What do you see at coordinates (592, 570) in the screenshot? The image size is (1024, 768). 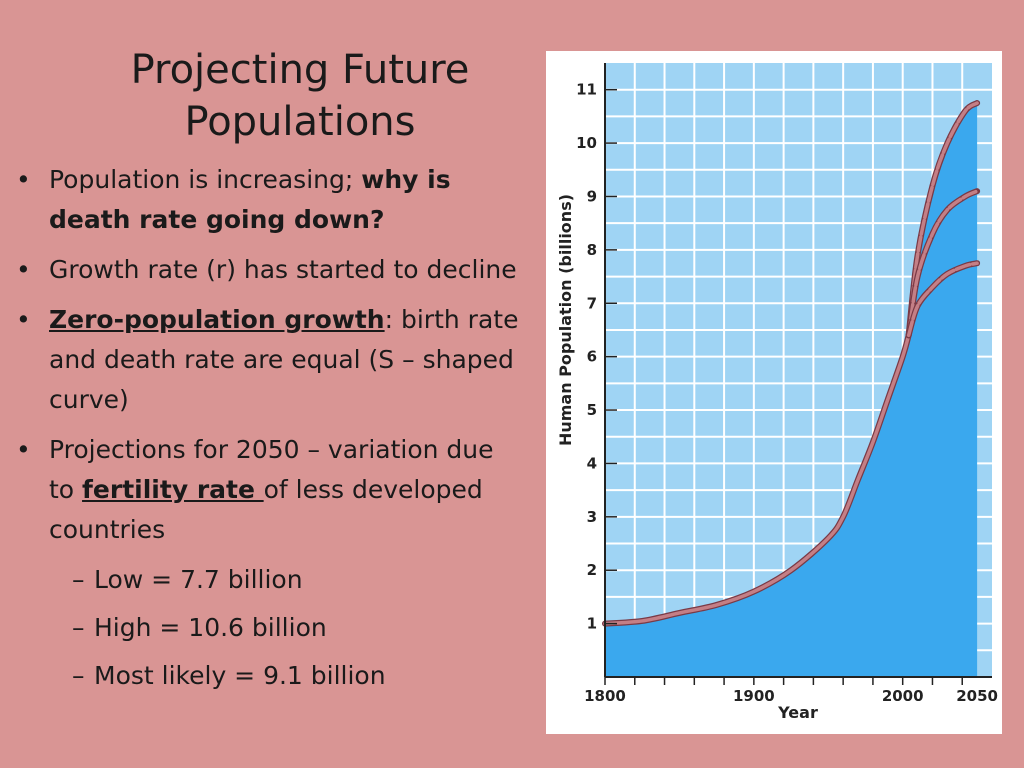 I see `y-tick-label: 2` at bounding box center [592, 570].